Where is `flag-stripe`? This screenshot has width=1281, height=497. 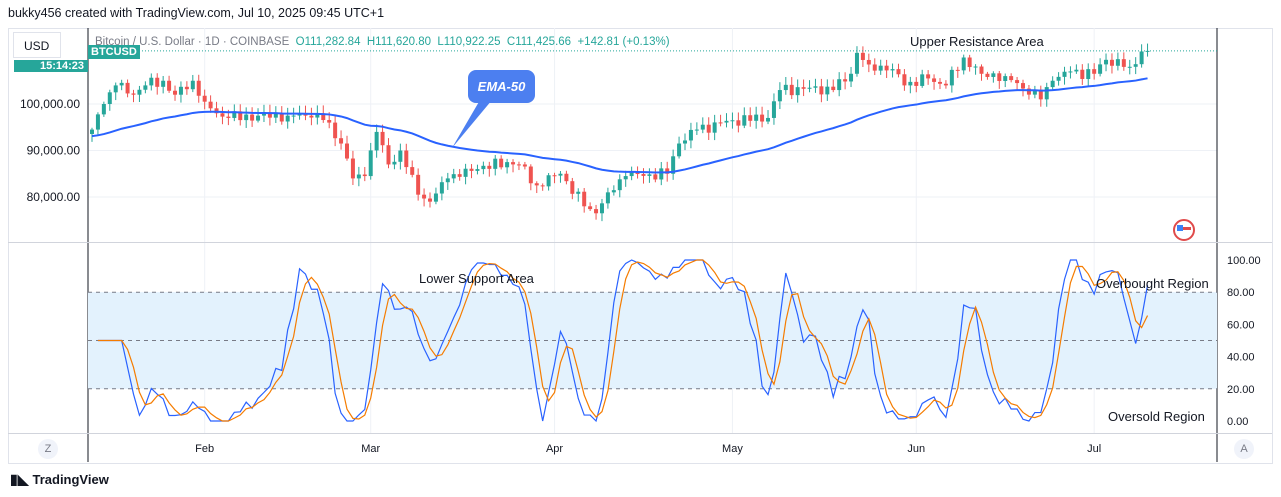 flag-stripe is located at coordinates (1187, 228).